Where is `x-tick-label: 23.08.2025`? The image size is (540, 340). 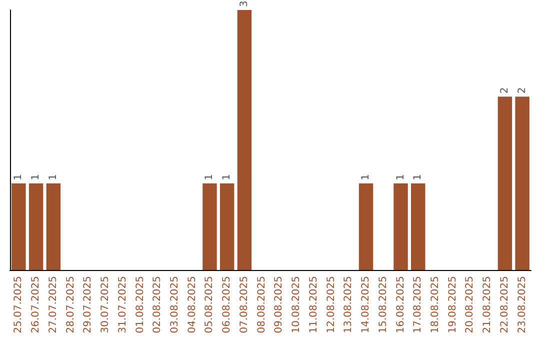
x-tick-label: 23.08.2025 is located at coordinates (522, 305).